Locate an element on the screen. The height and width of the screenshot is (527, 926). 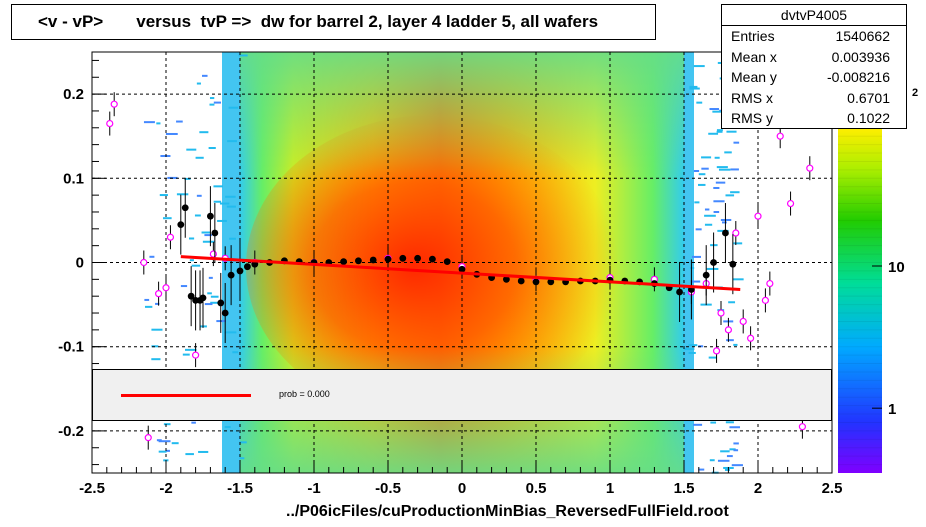
stats-label: Entries is located at coordinates (753, 36).